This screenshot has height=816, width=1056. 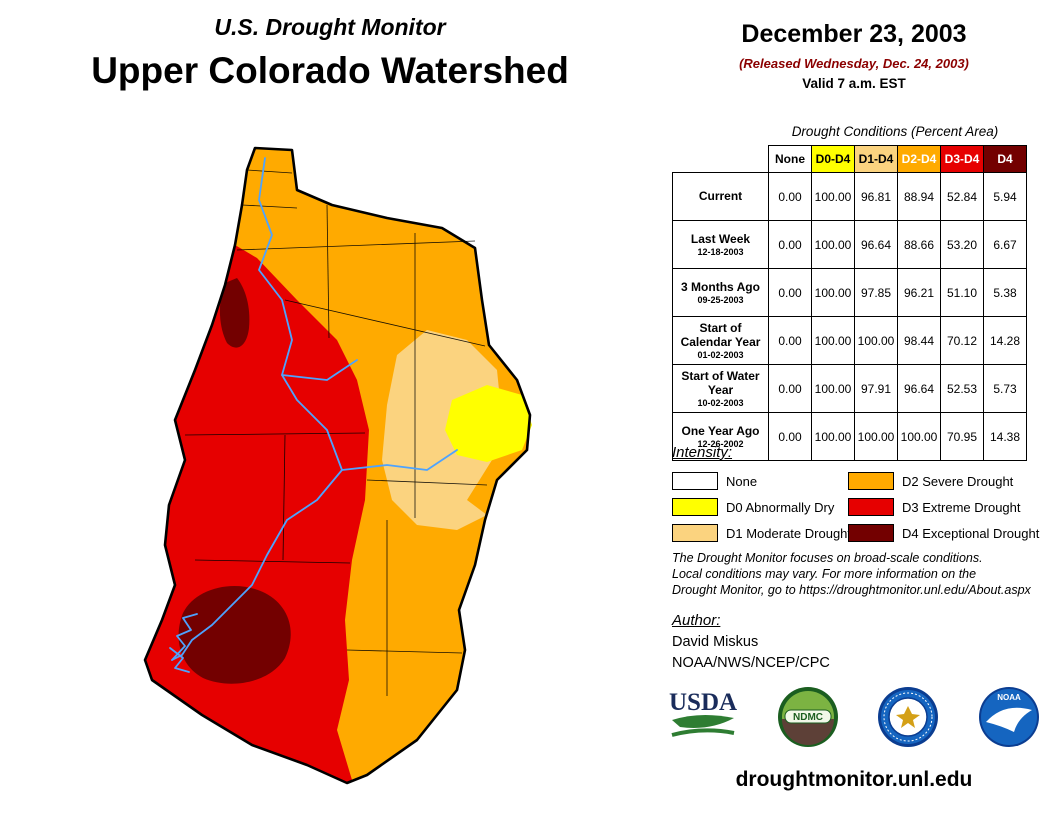 I want to click on d0-swatch, so click(x=695, y=507).